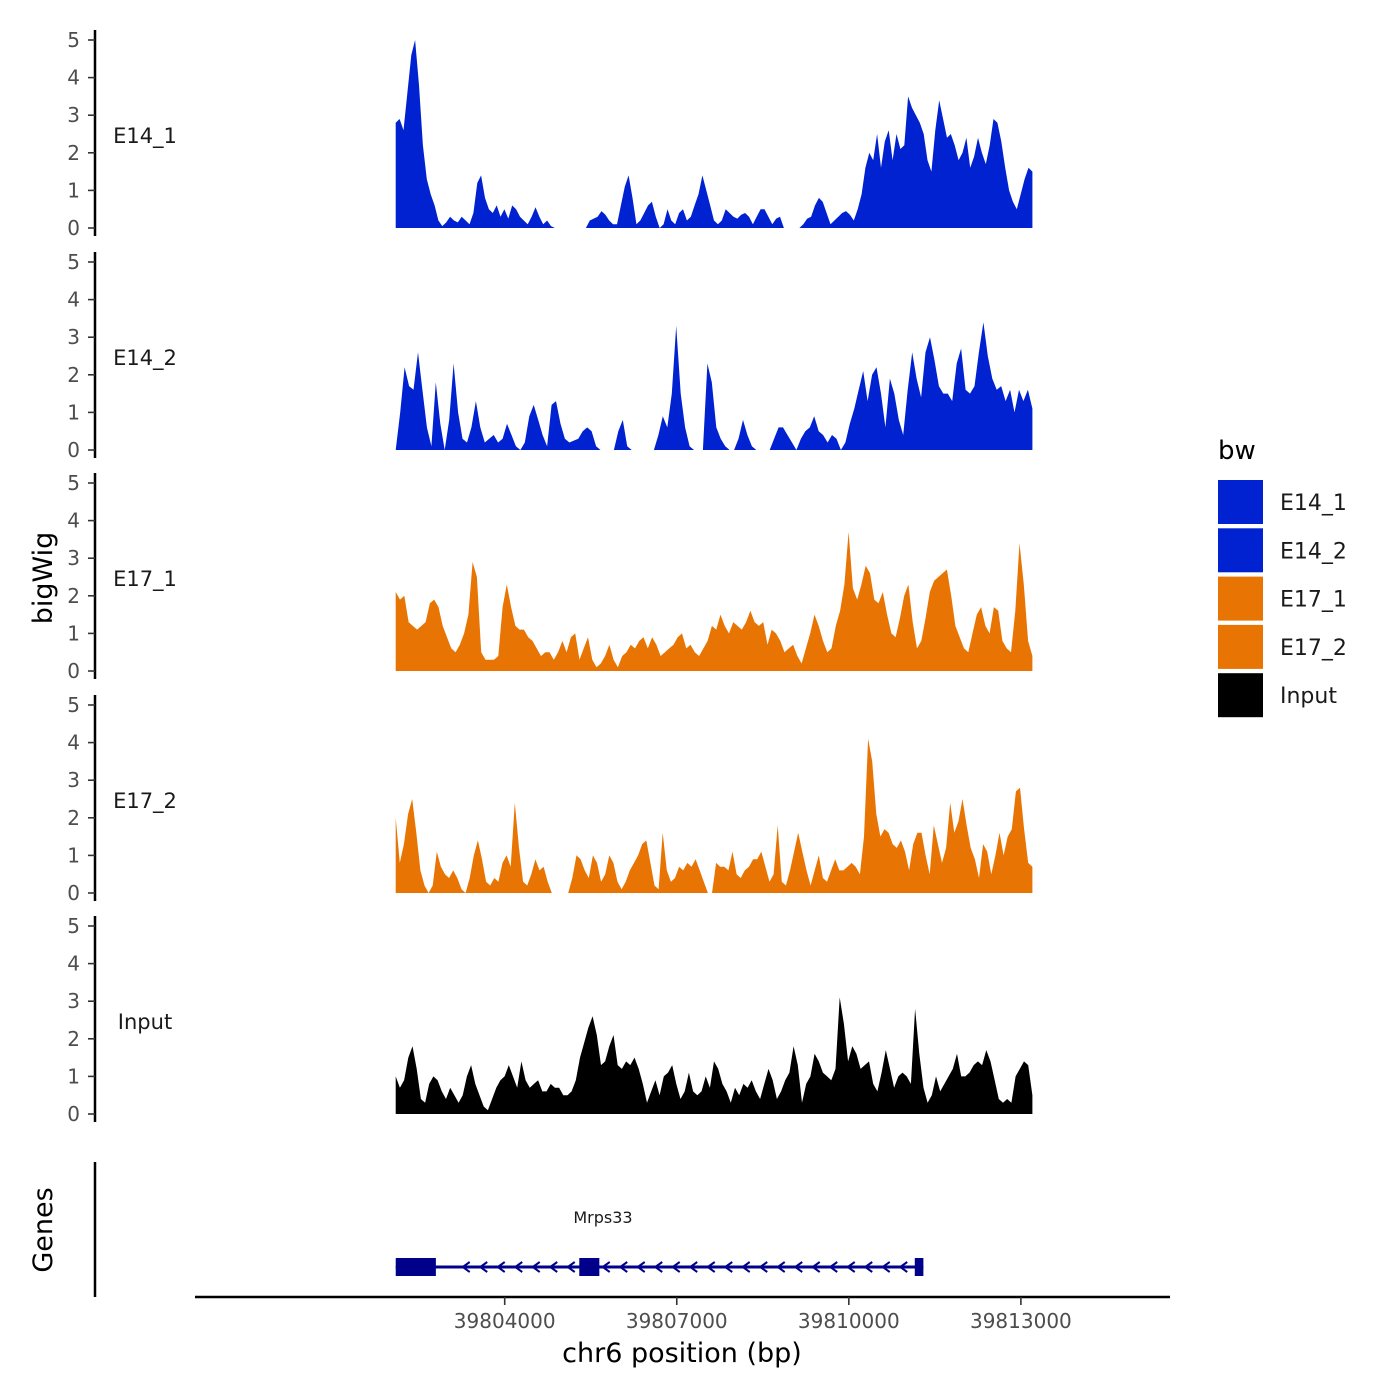 This screenshot has width=1400, height=1400. What do you see at coordinates (1282, 577) in the screenshot?
I see `legend: bw E14_1 E14_2 E17_1 E17_2 Input` at bounding box center [1282, 577].